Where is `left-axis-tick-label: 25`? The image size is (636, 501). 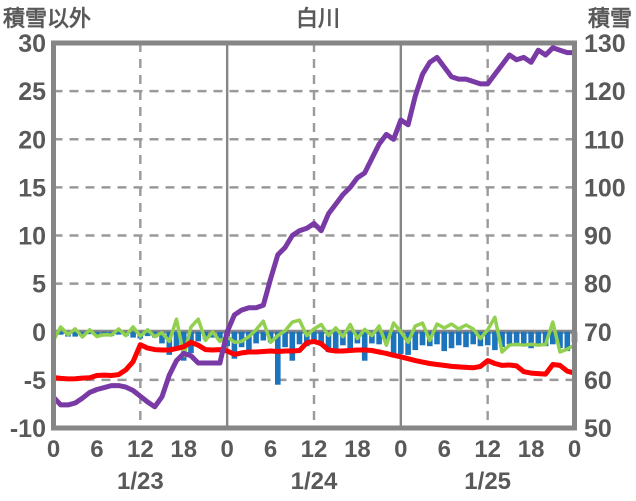
left-axis-tick-label: 25 is located at coordinates (32, 92).